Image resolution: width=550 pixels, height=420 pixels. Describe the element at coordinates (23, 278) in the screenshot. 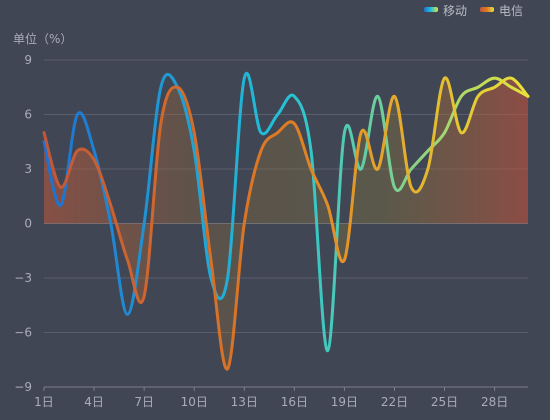

I see `y-tick-label: −3` at that location.